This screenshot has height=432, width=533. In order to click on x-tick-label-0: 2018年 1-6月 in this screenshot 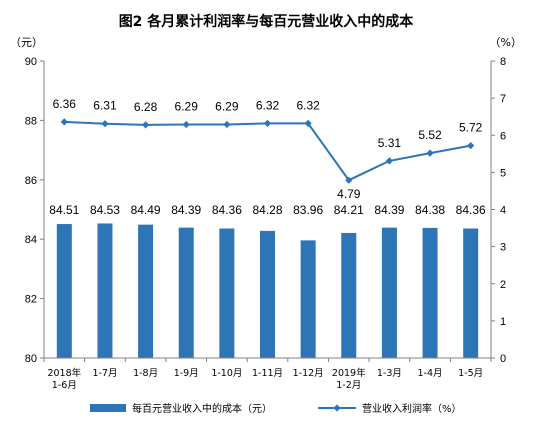, I will do `click(64, 379)`.